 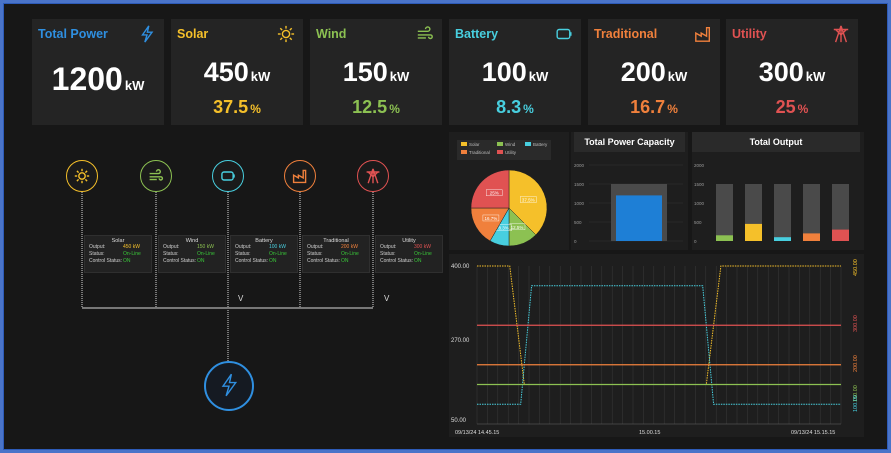 I want to click on source-info-title: Utility, so click(x=409, y=241).